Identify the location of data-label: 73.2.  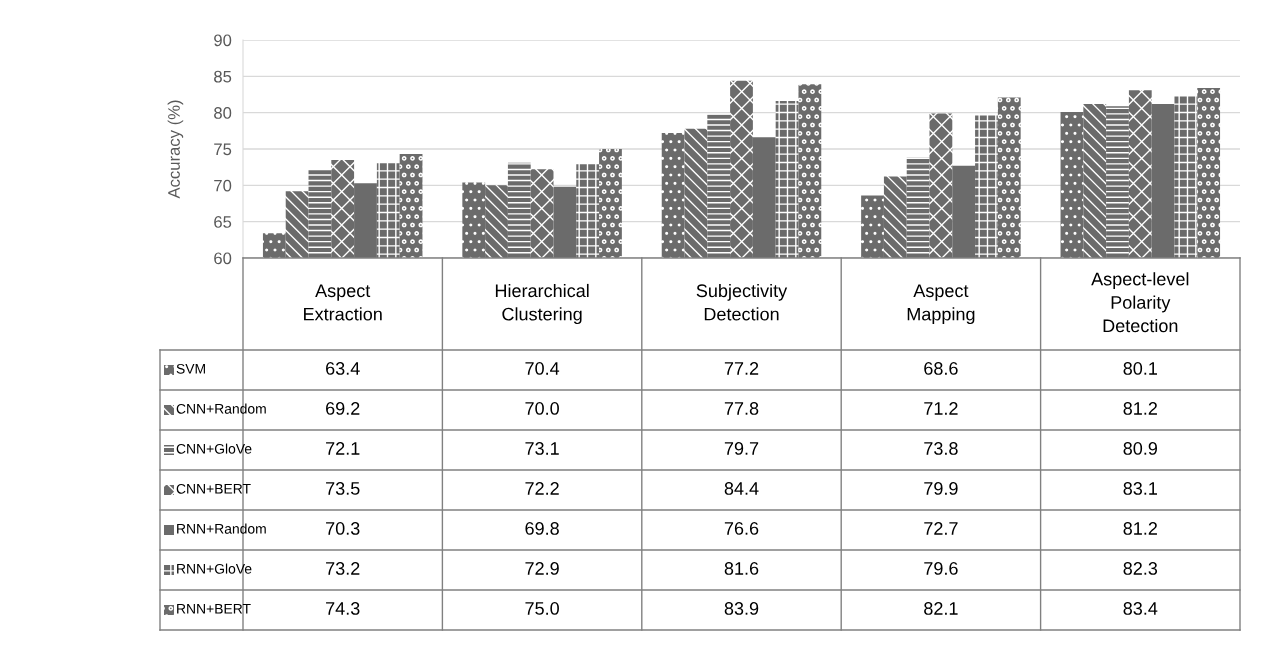
(343, 568).